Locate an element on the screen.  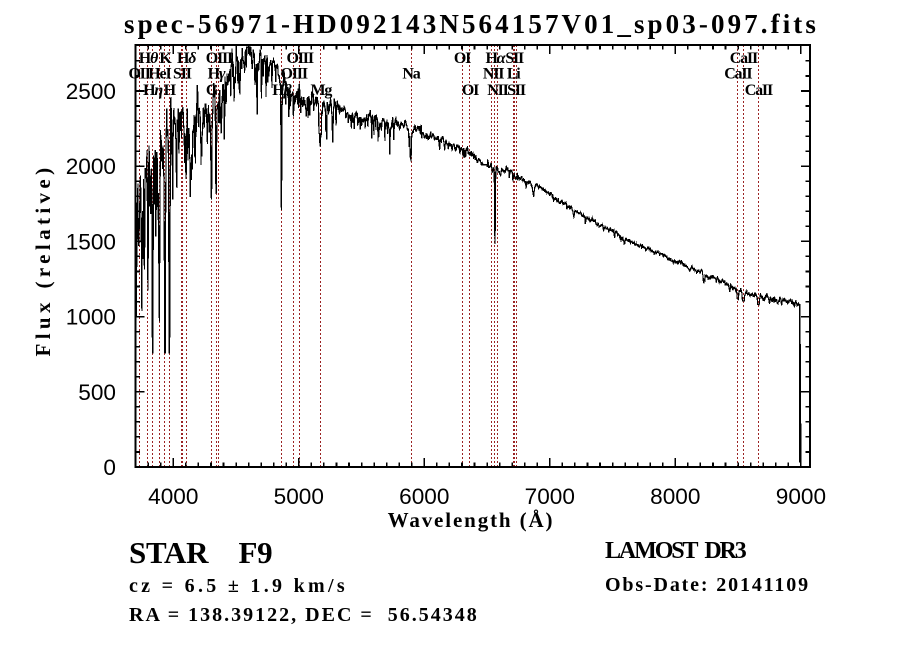
svg-text: 6000 is located at coordinates (424, 496).